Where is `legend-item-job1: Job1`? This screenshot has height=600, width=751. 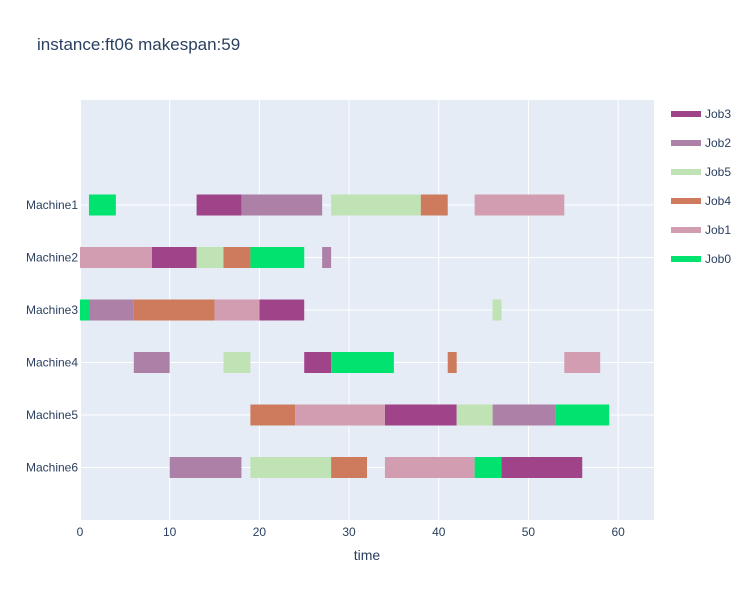 legend-item-job1: Job1 is located at coordinates (701, 230).